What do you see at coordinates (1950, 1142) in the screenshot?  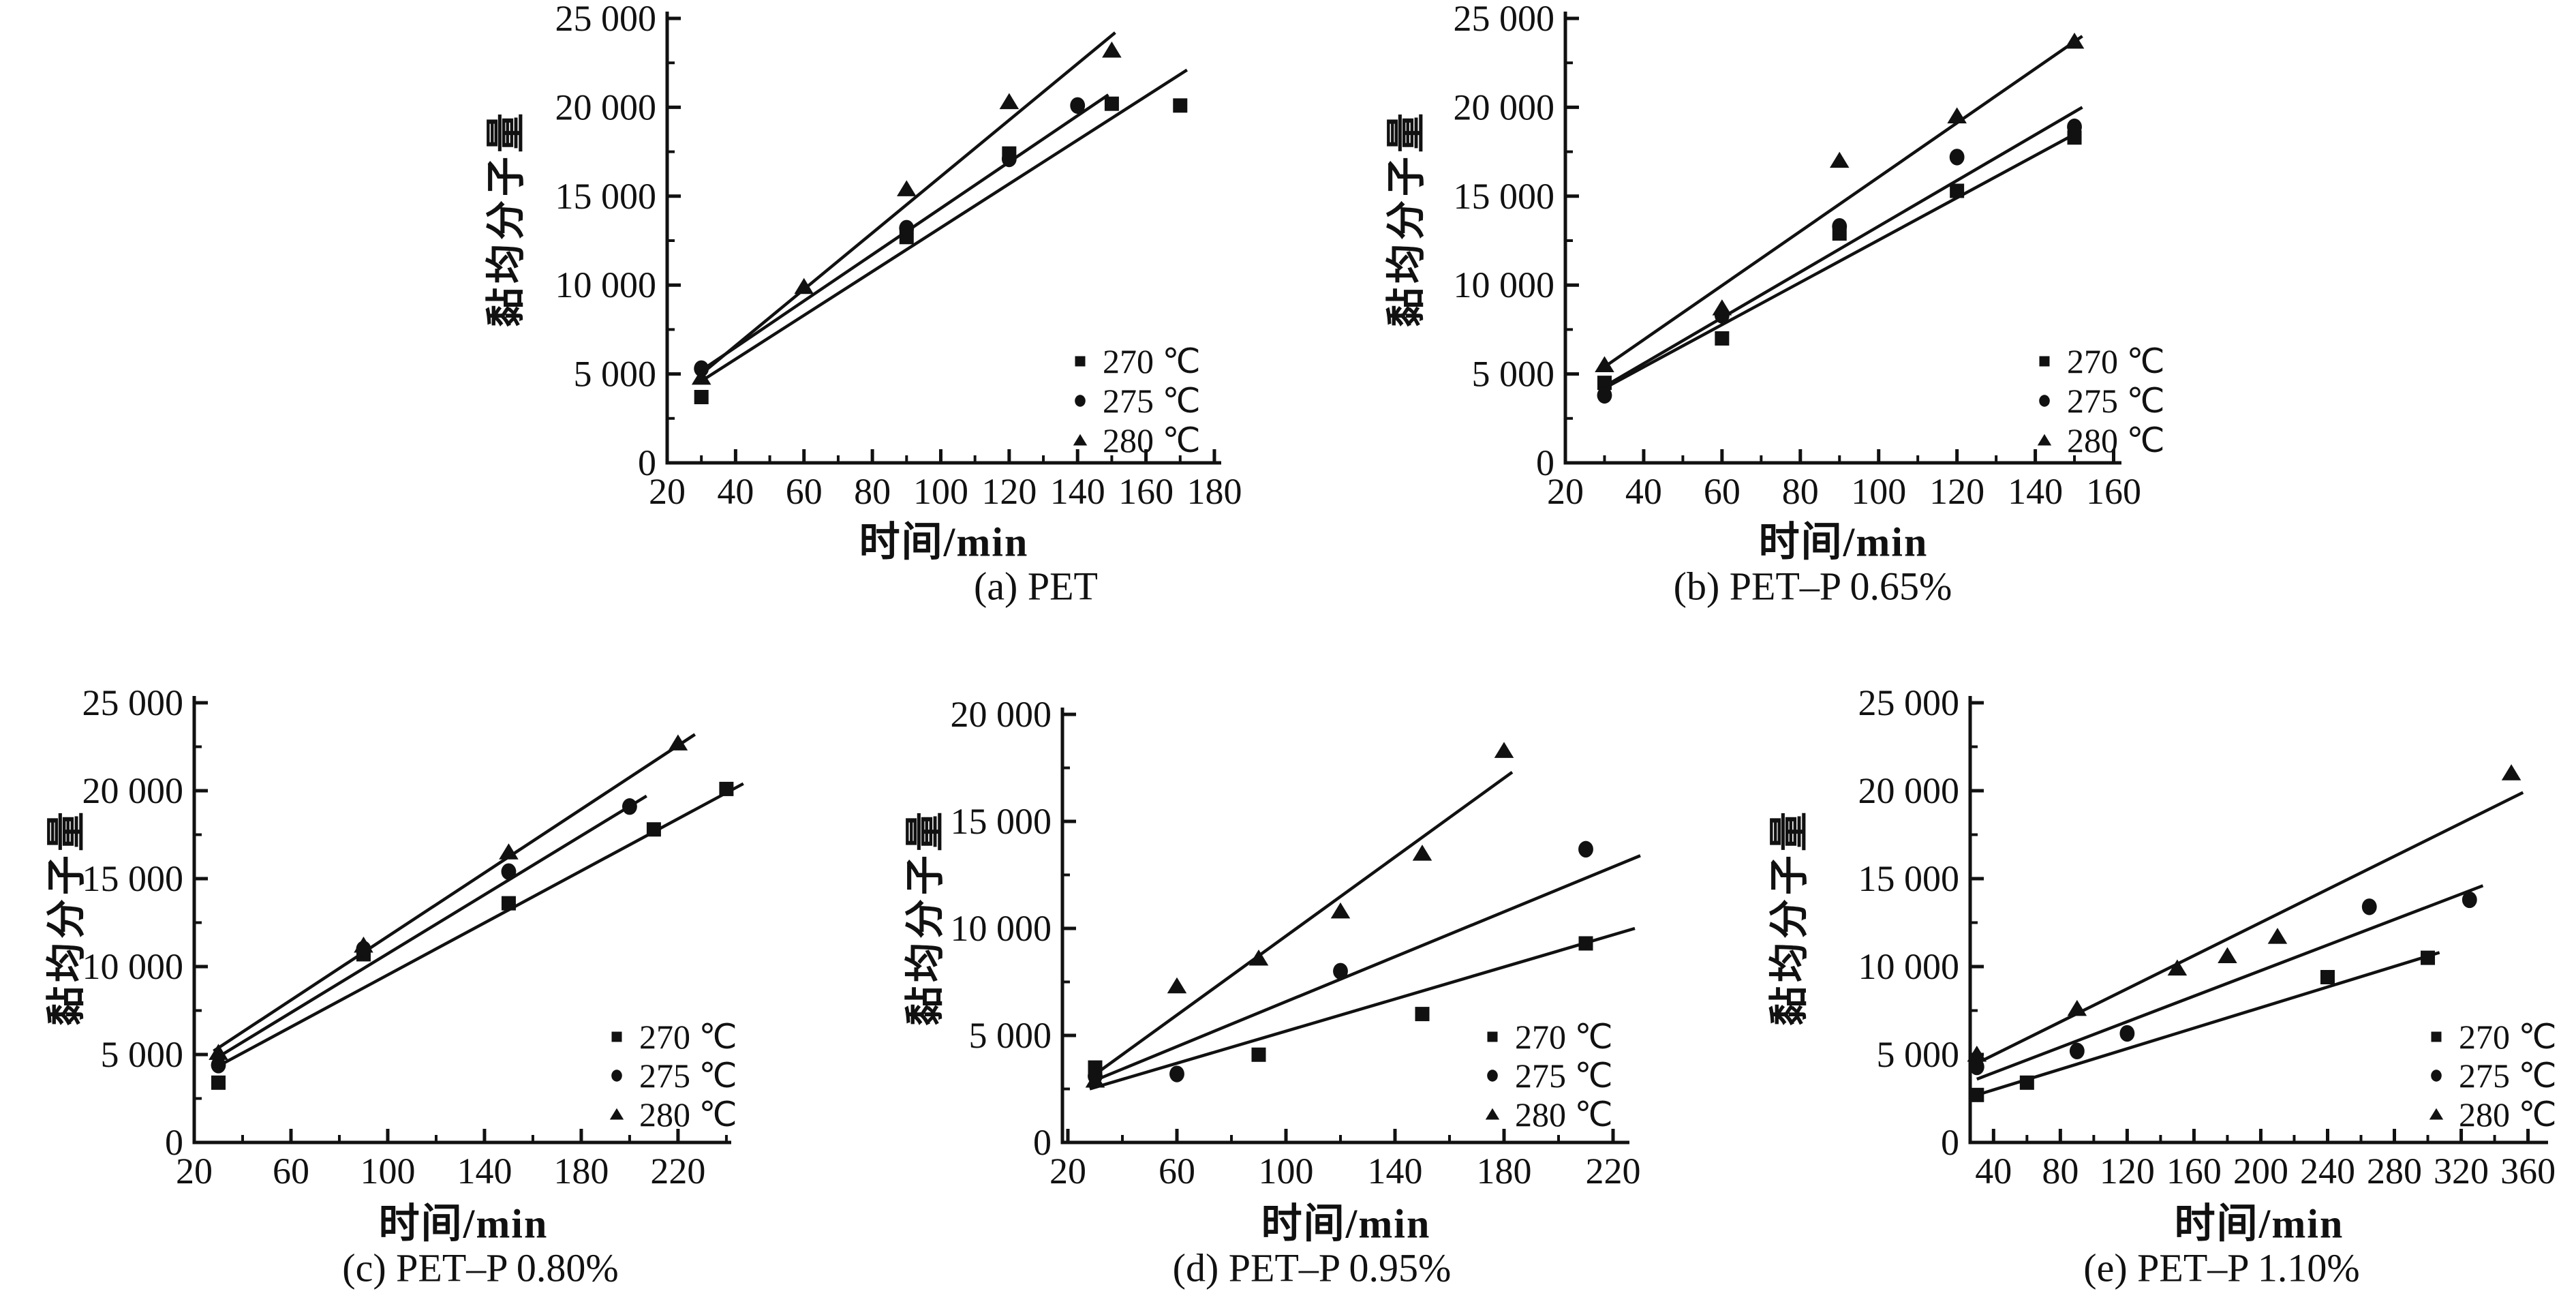 I see `chart-e-ytick-label: 0` at bounding box center [1950, 1142].